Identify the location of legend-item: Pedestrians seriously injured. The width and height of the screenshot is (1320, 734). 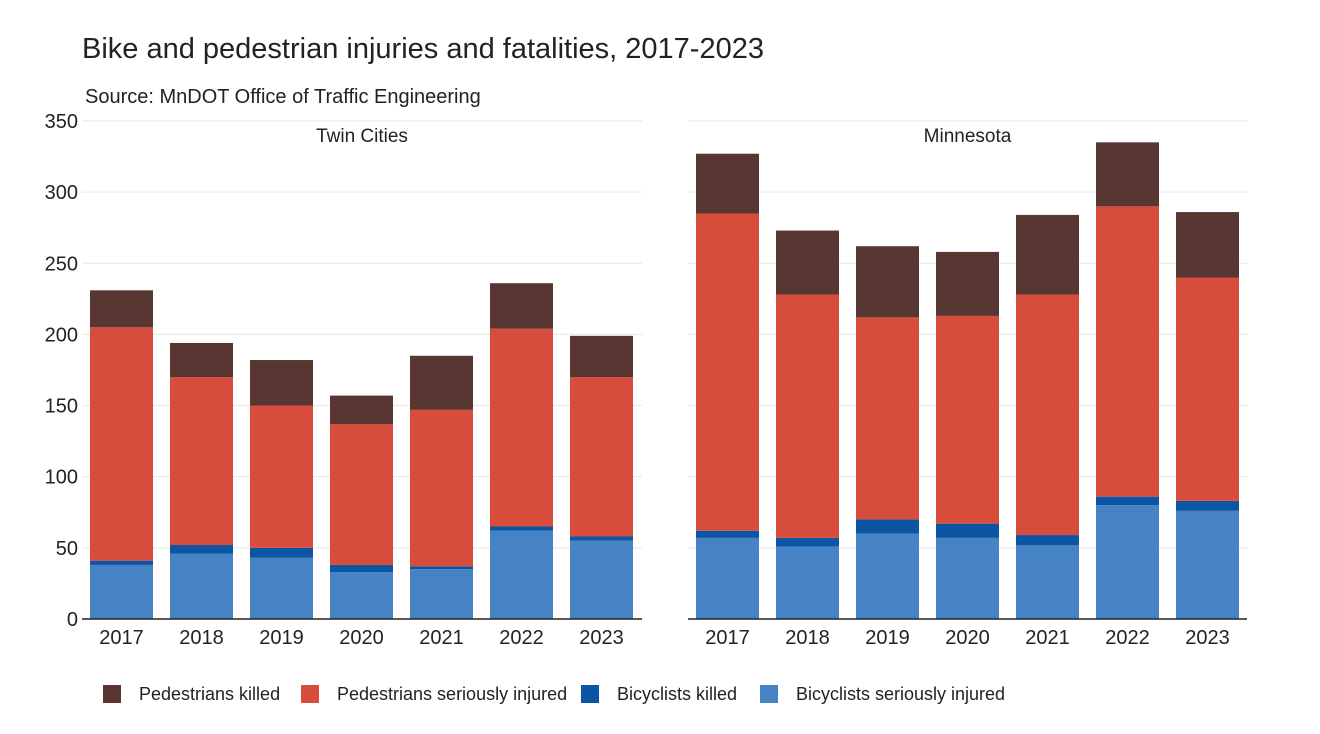
(434, 694).